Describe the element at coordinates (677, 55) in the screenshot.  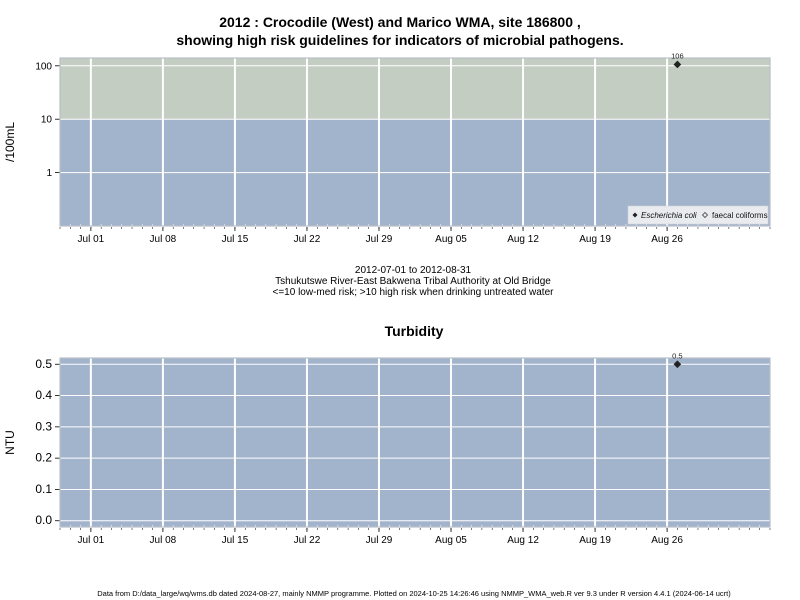
I see `data-point-label: 106` at that location.